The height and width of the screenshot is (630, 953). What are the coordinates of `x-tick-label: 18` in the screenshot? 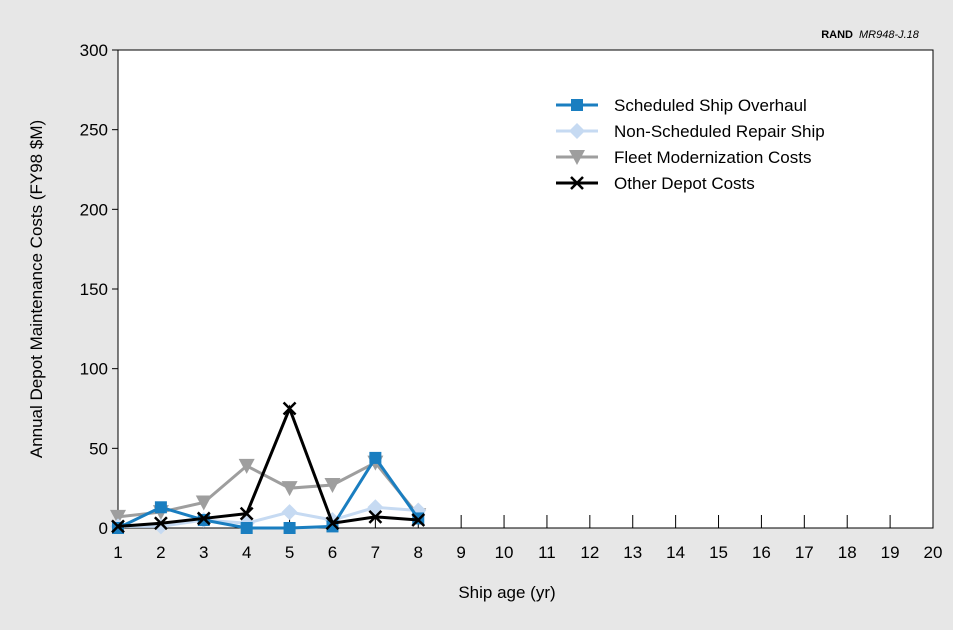 It's located at (847, 552).